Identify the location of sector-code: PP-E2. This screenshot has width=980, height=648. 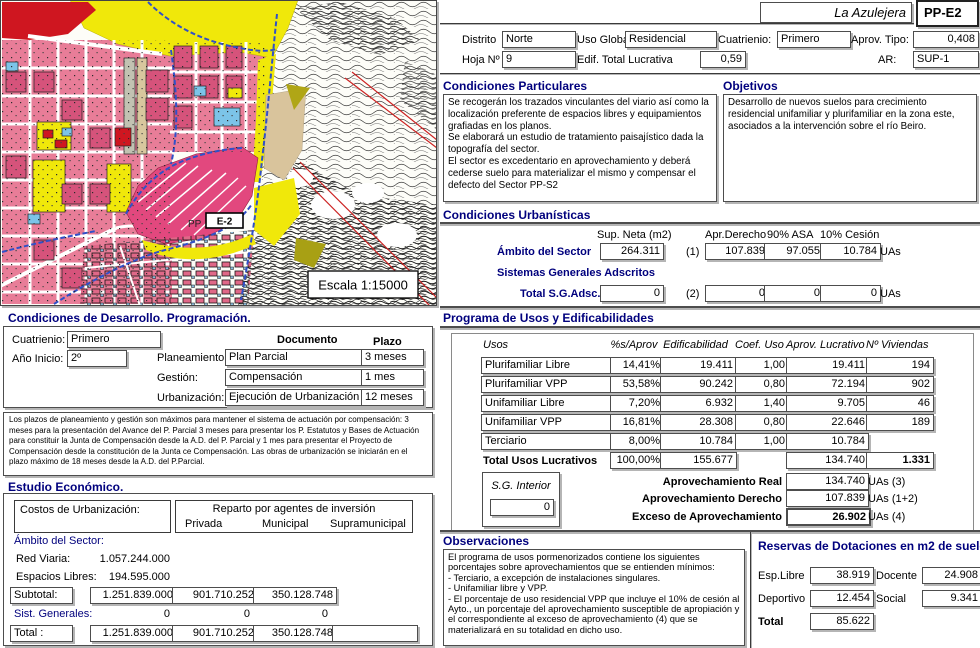
(943, 12).